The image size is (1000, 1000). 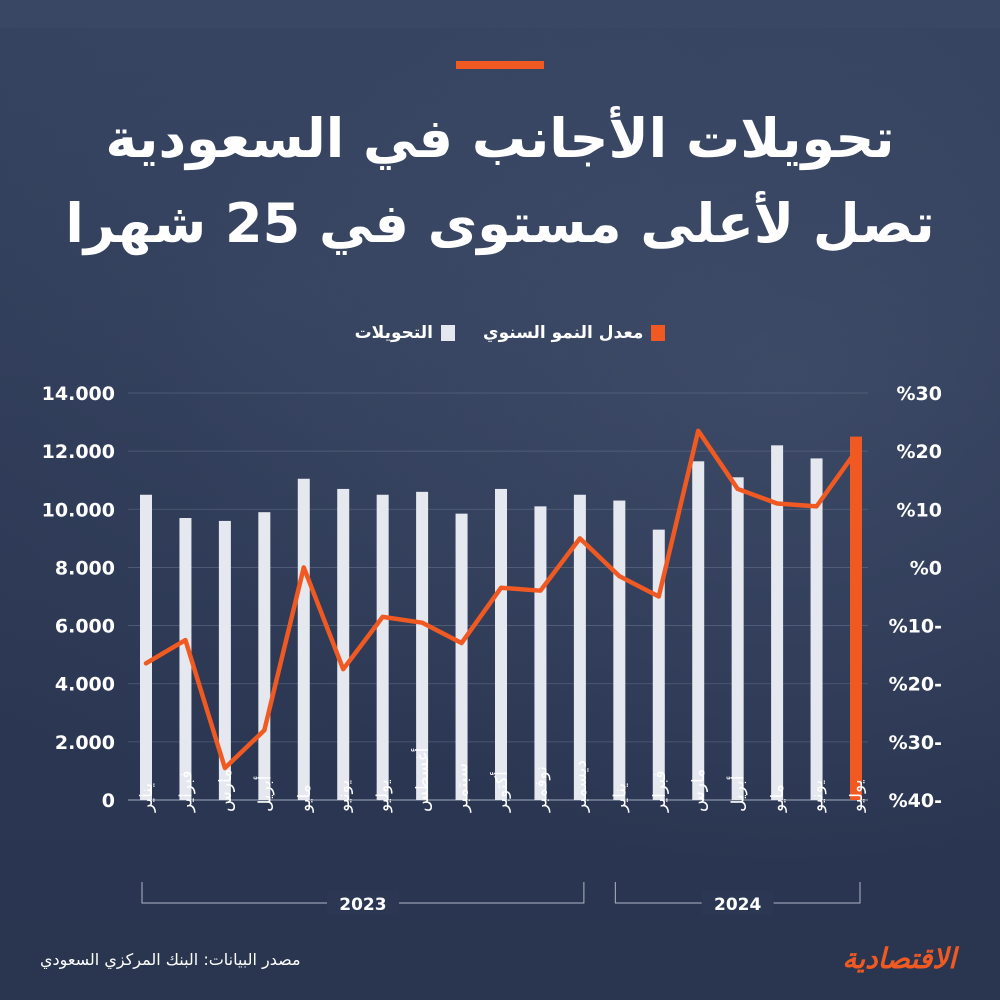 I want to click on left-tick-label: 10.000, so click(x=78, y=510).